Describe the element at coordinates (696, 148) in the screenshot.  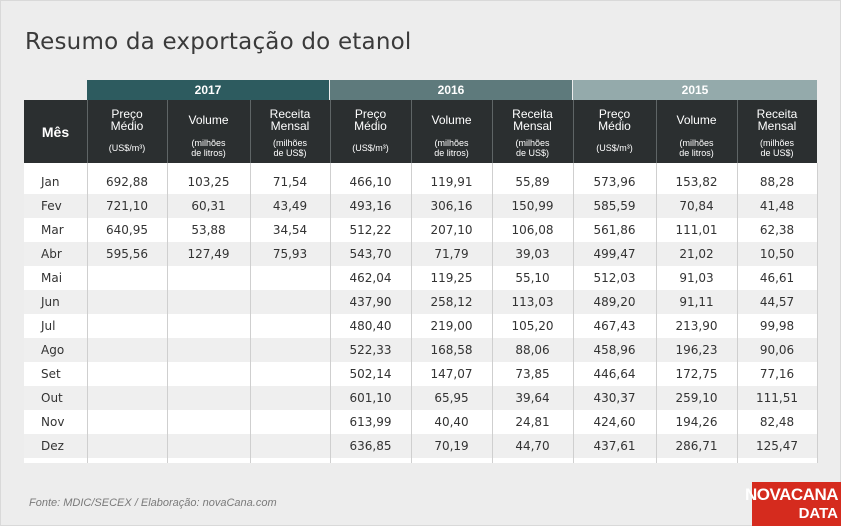
I see `column-header-unit: (milhões de litros)` at that location.